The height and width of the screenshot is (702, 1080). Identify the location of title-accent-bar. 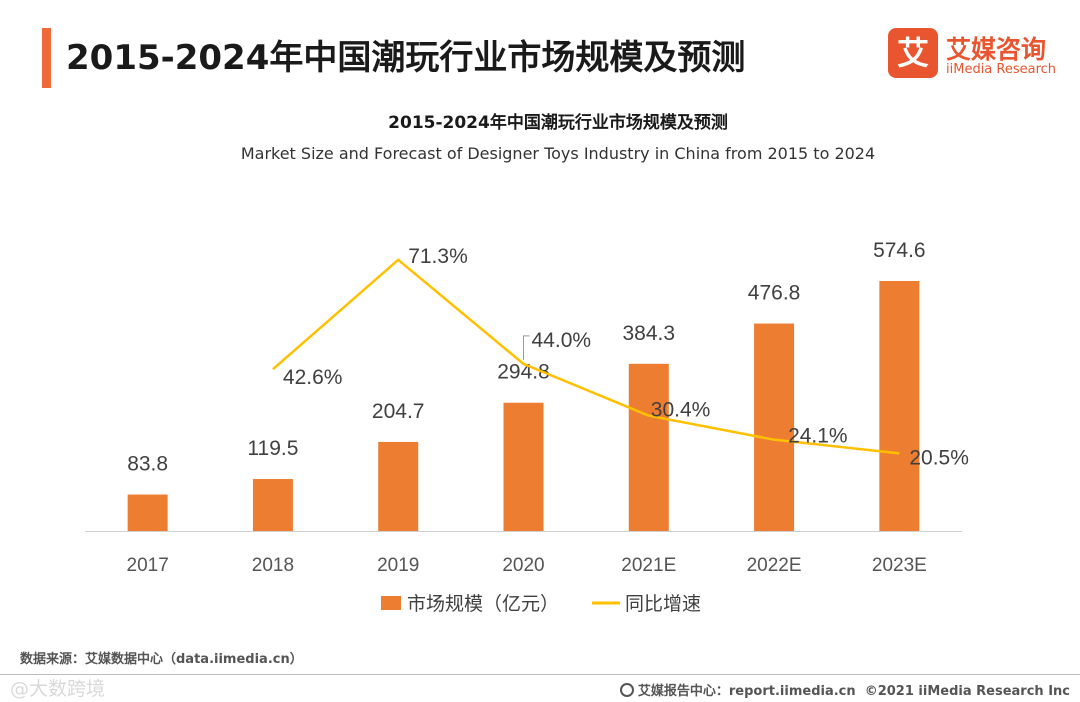
(46, 58).